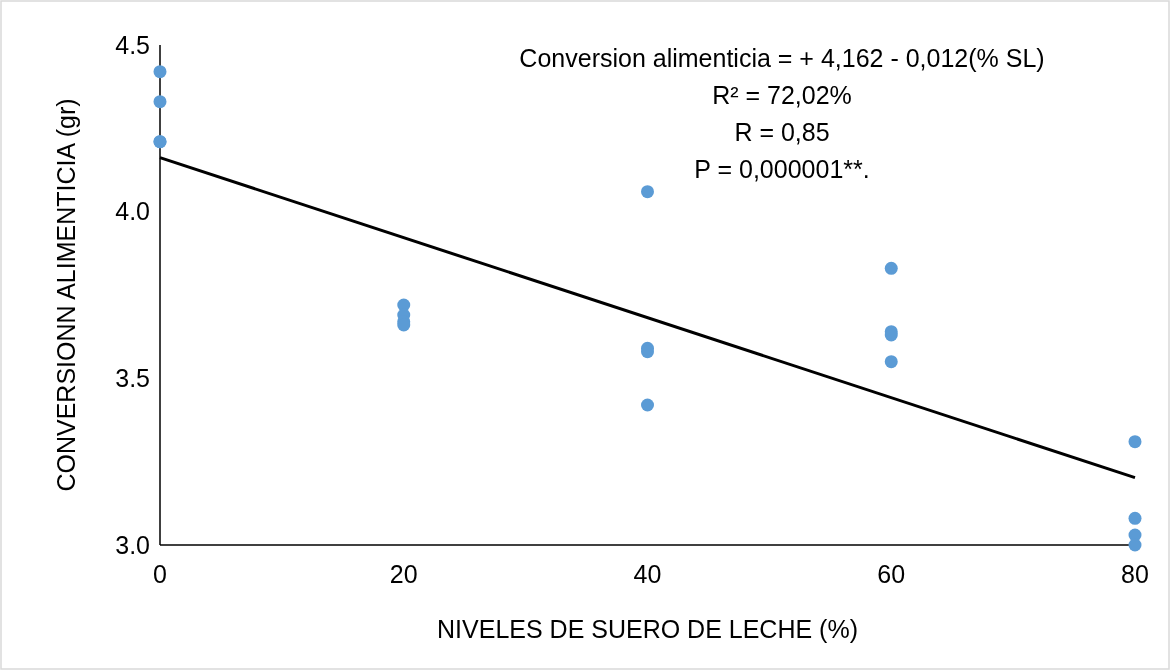 Image resolution: width=1170 pixels, height=670 pixels. What do you see at coordinates (782, 169) in the screenshot?
I see `annotation: P = 0,000001**.` at bounding box center [782, 169].